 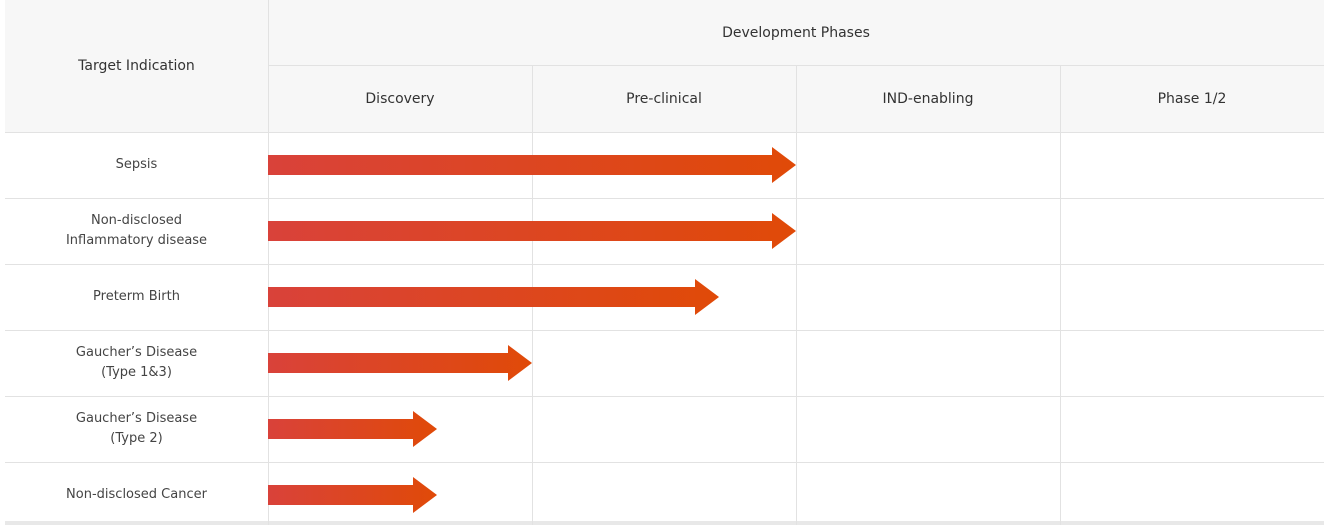 I want to click on phase-header-discovery: Discovery, so click(x=400, y=99).